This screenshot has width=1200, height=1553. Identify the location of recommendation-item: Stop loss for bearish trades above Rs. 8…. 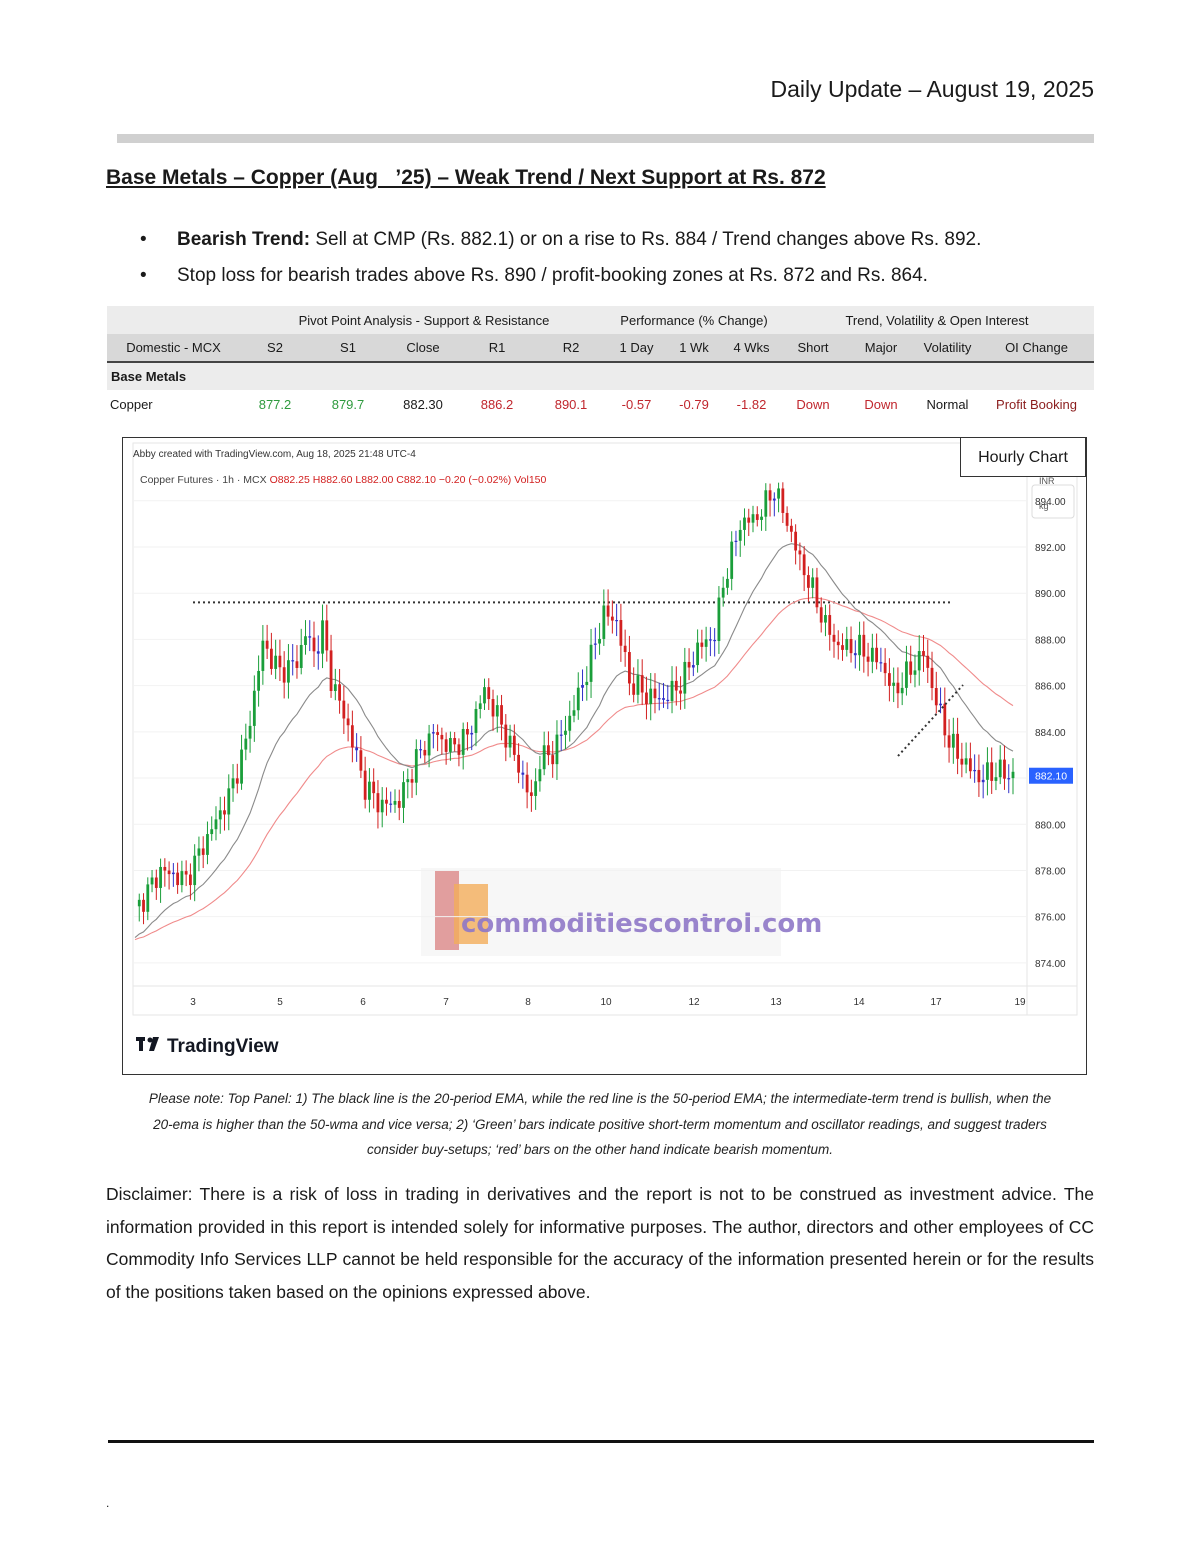
(620, 276).